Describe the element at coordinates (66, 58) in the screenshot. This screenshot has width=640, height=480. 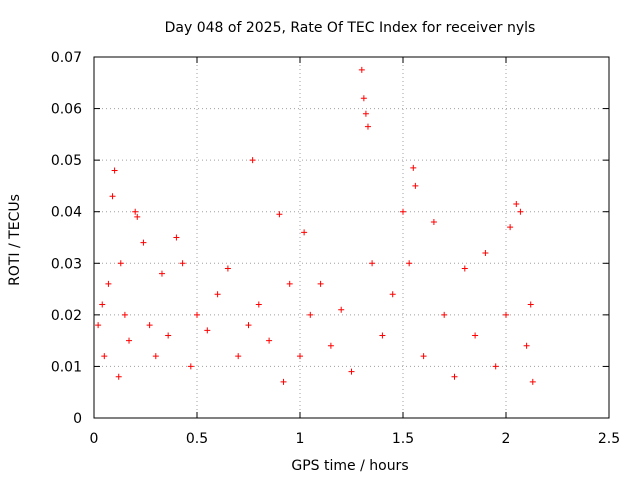
I see `y-tick-label: 0.07` at that location.